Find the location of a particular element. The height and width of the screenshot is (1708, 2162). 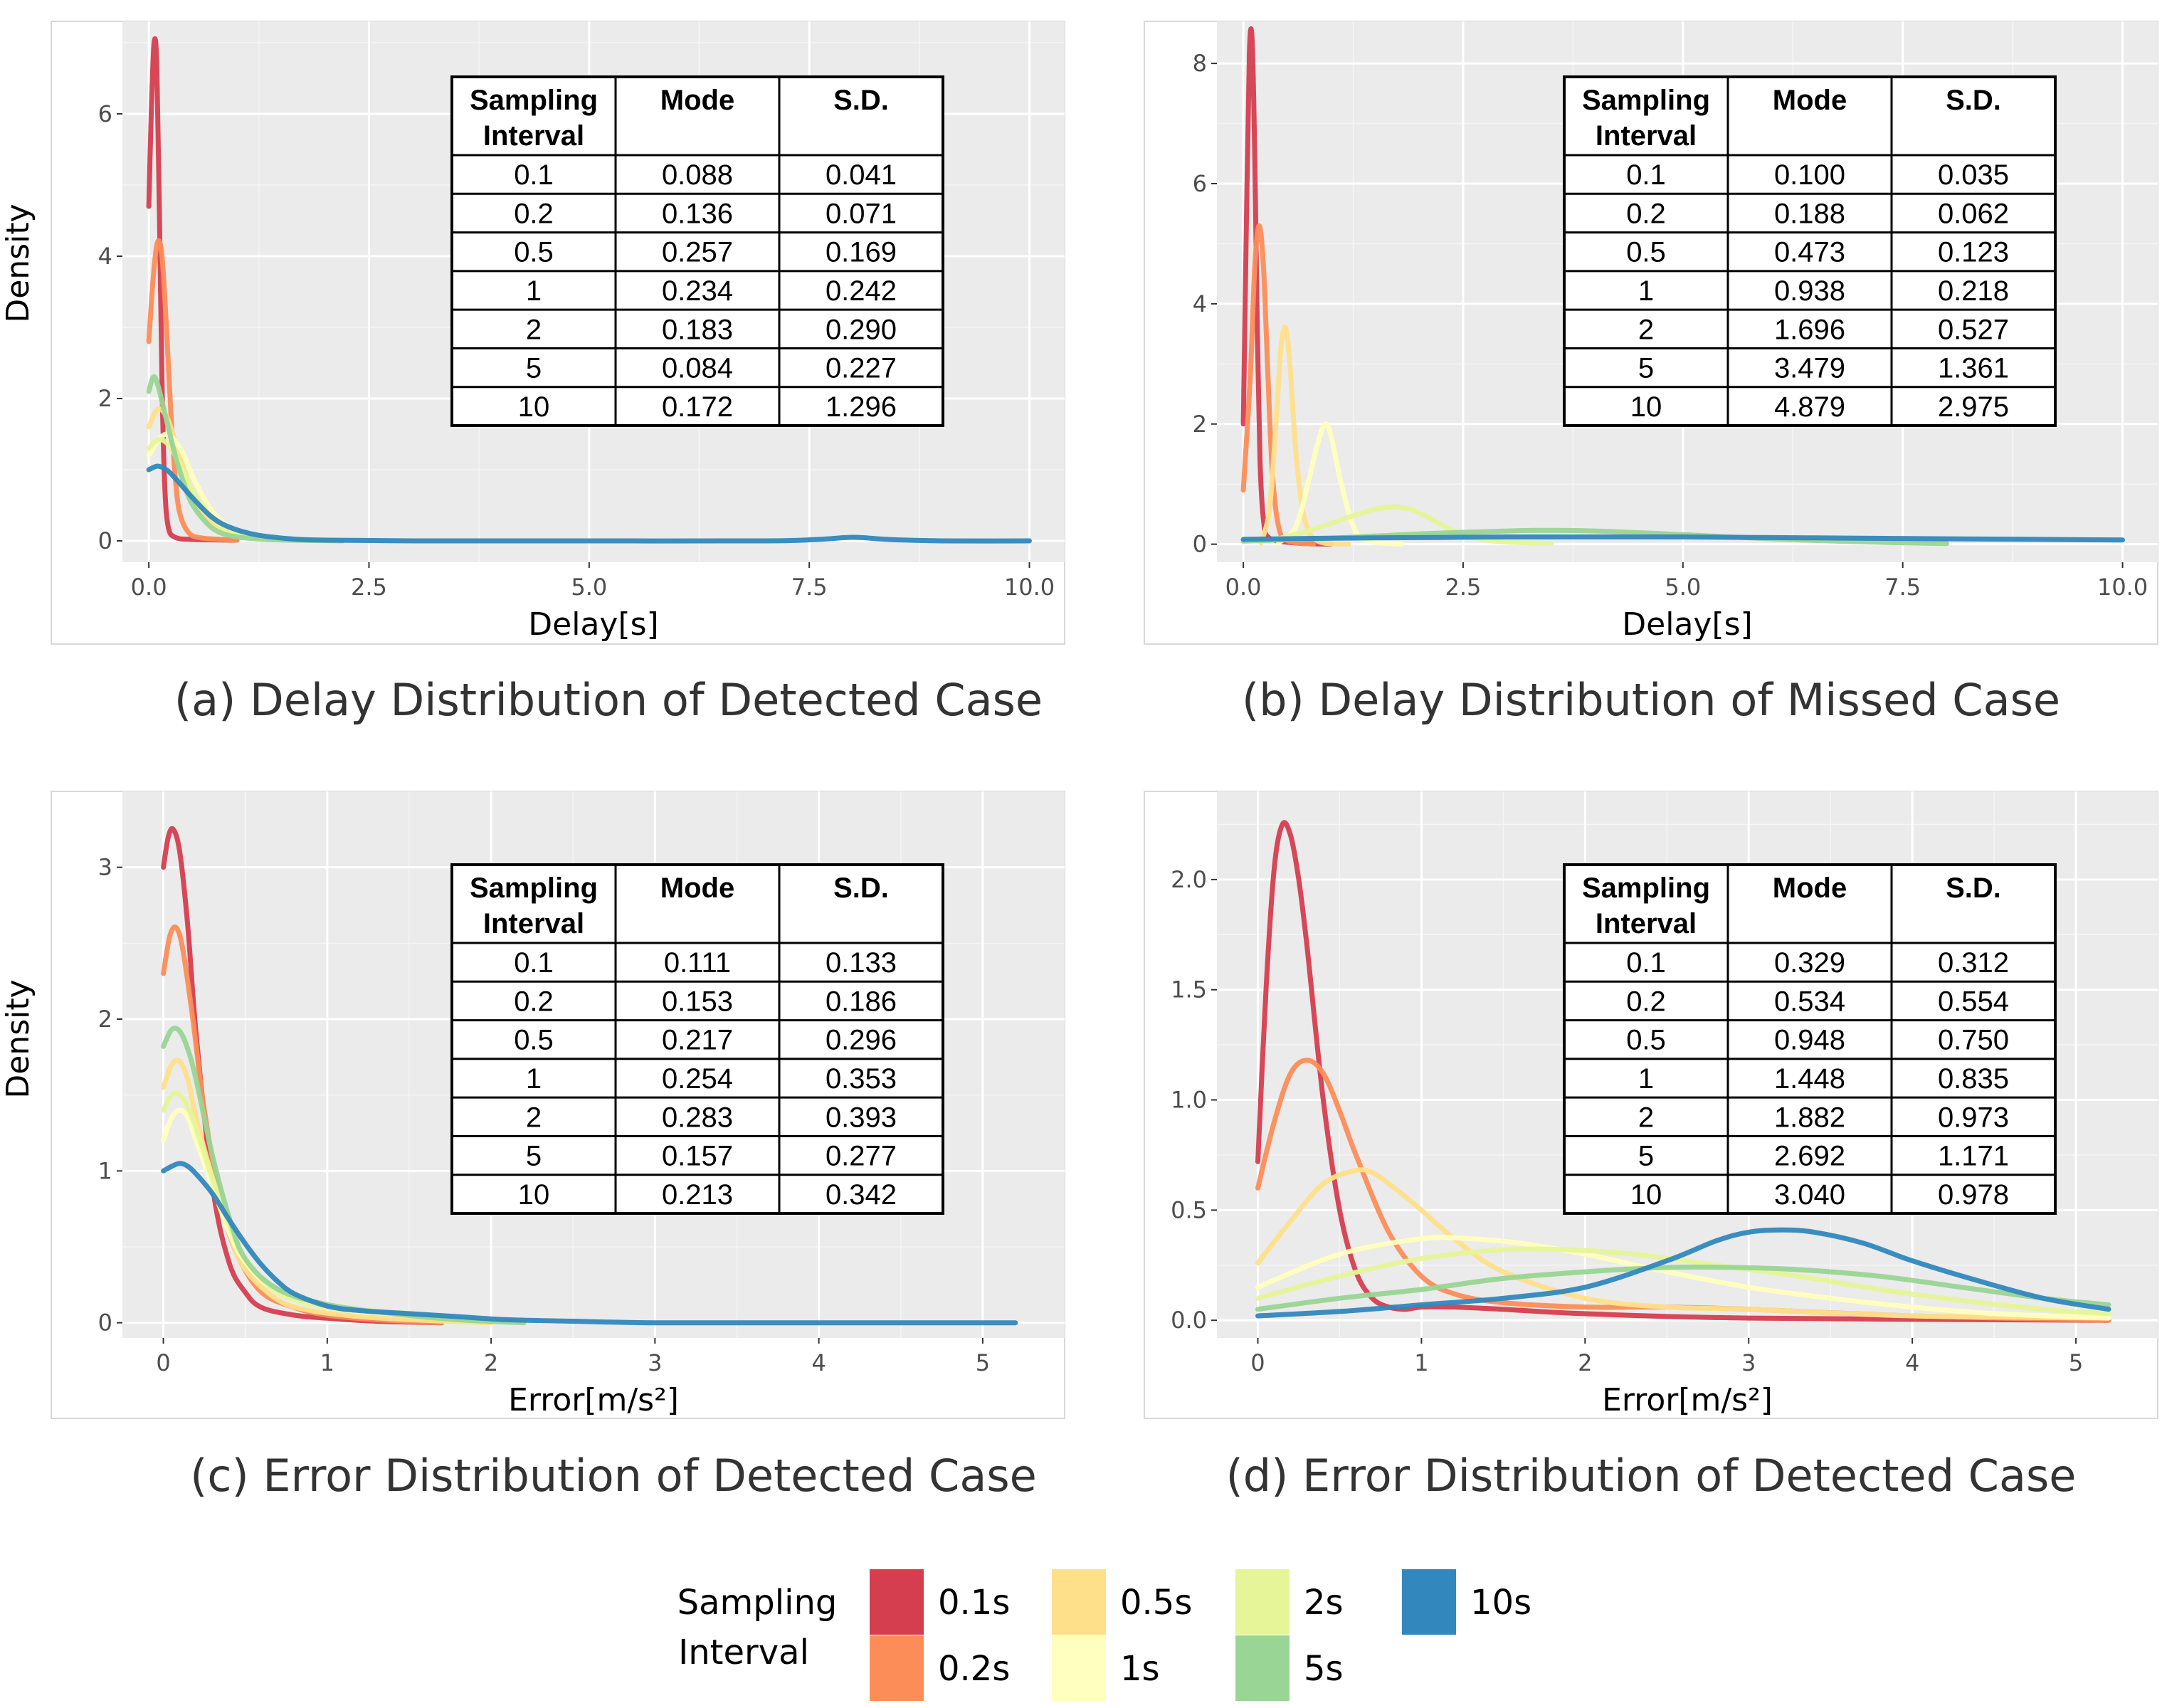

panel-c-caption: (c) Error Distribution of Detected Case is located at coordinates (613, 1476).